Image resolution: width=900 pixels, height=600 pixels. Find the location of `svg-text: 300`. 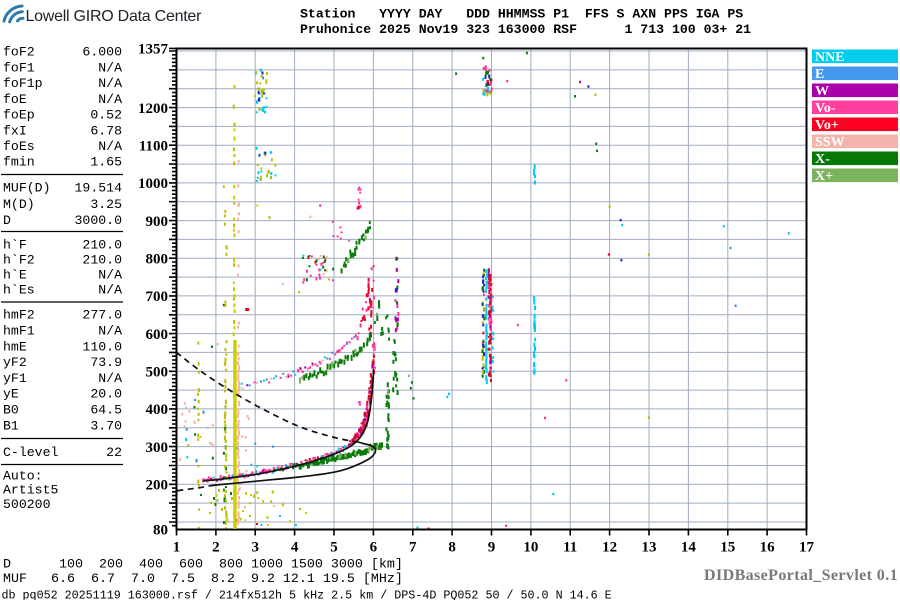

svg-text: 300 is located at coordinates (157, 448).